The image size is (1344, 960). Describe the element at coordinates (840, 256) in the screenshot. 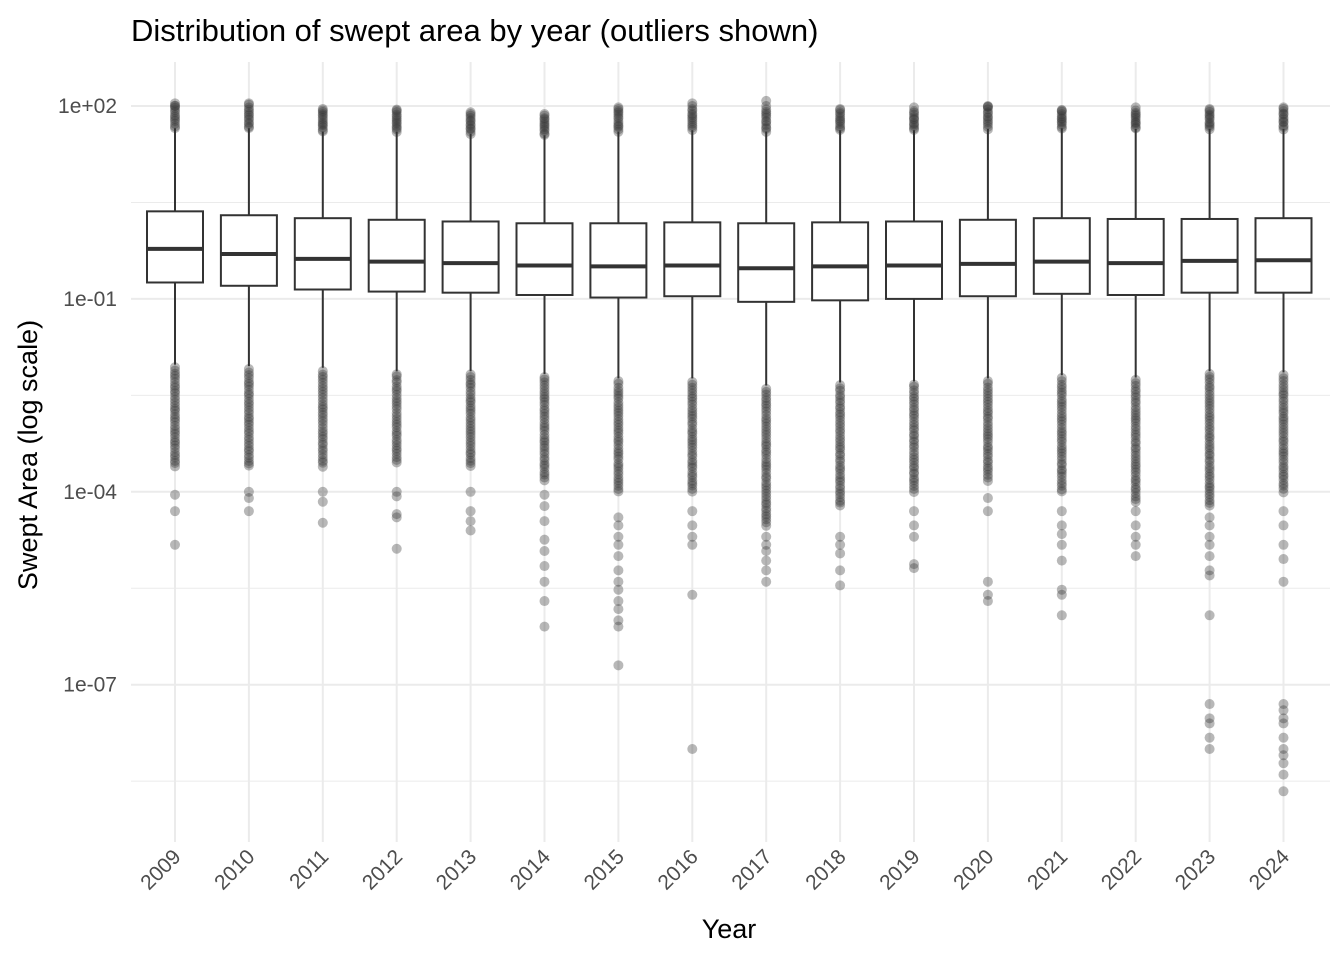

I see `box-2018` at that location.